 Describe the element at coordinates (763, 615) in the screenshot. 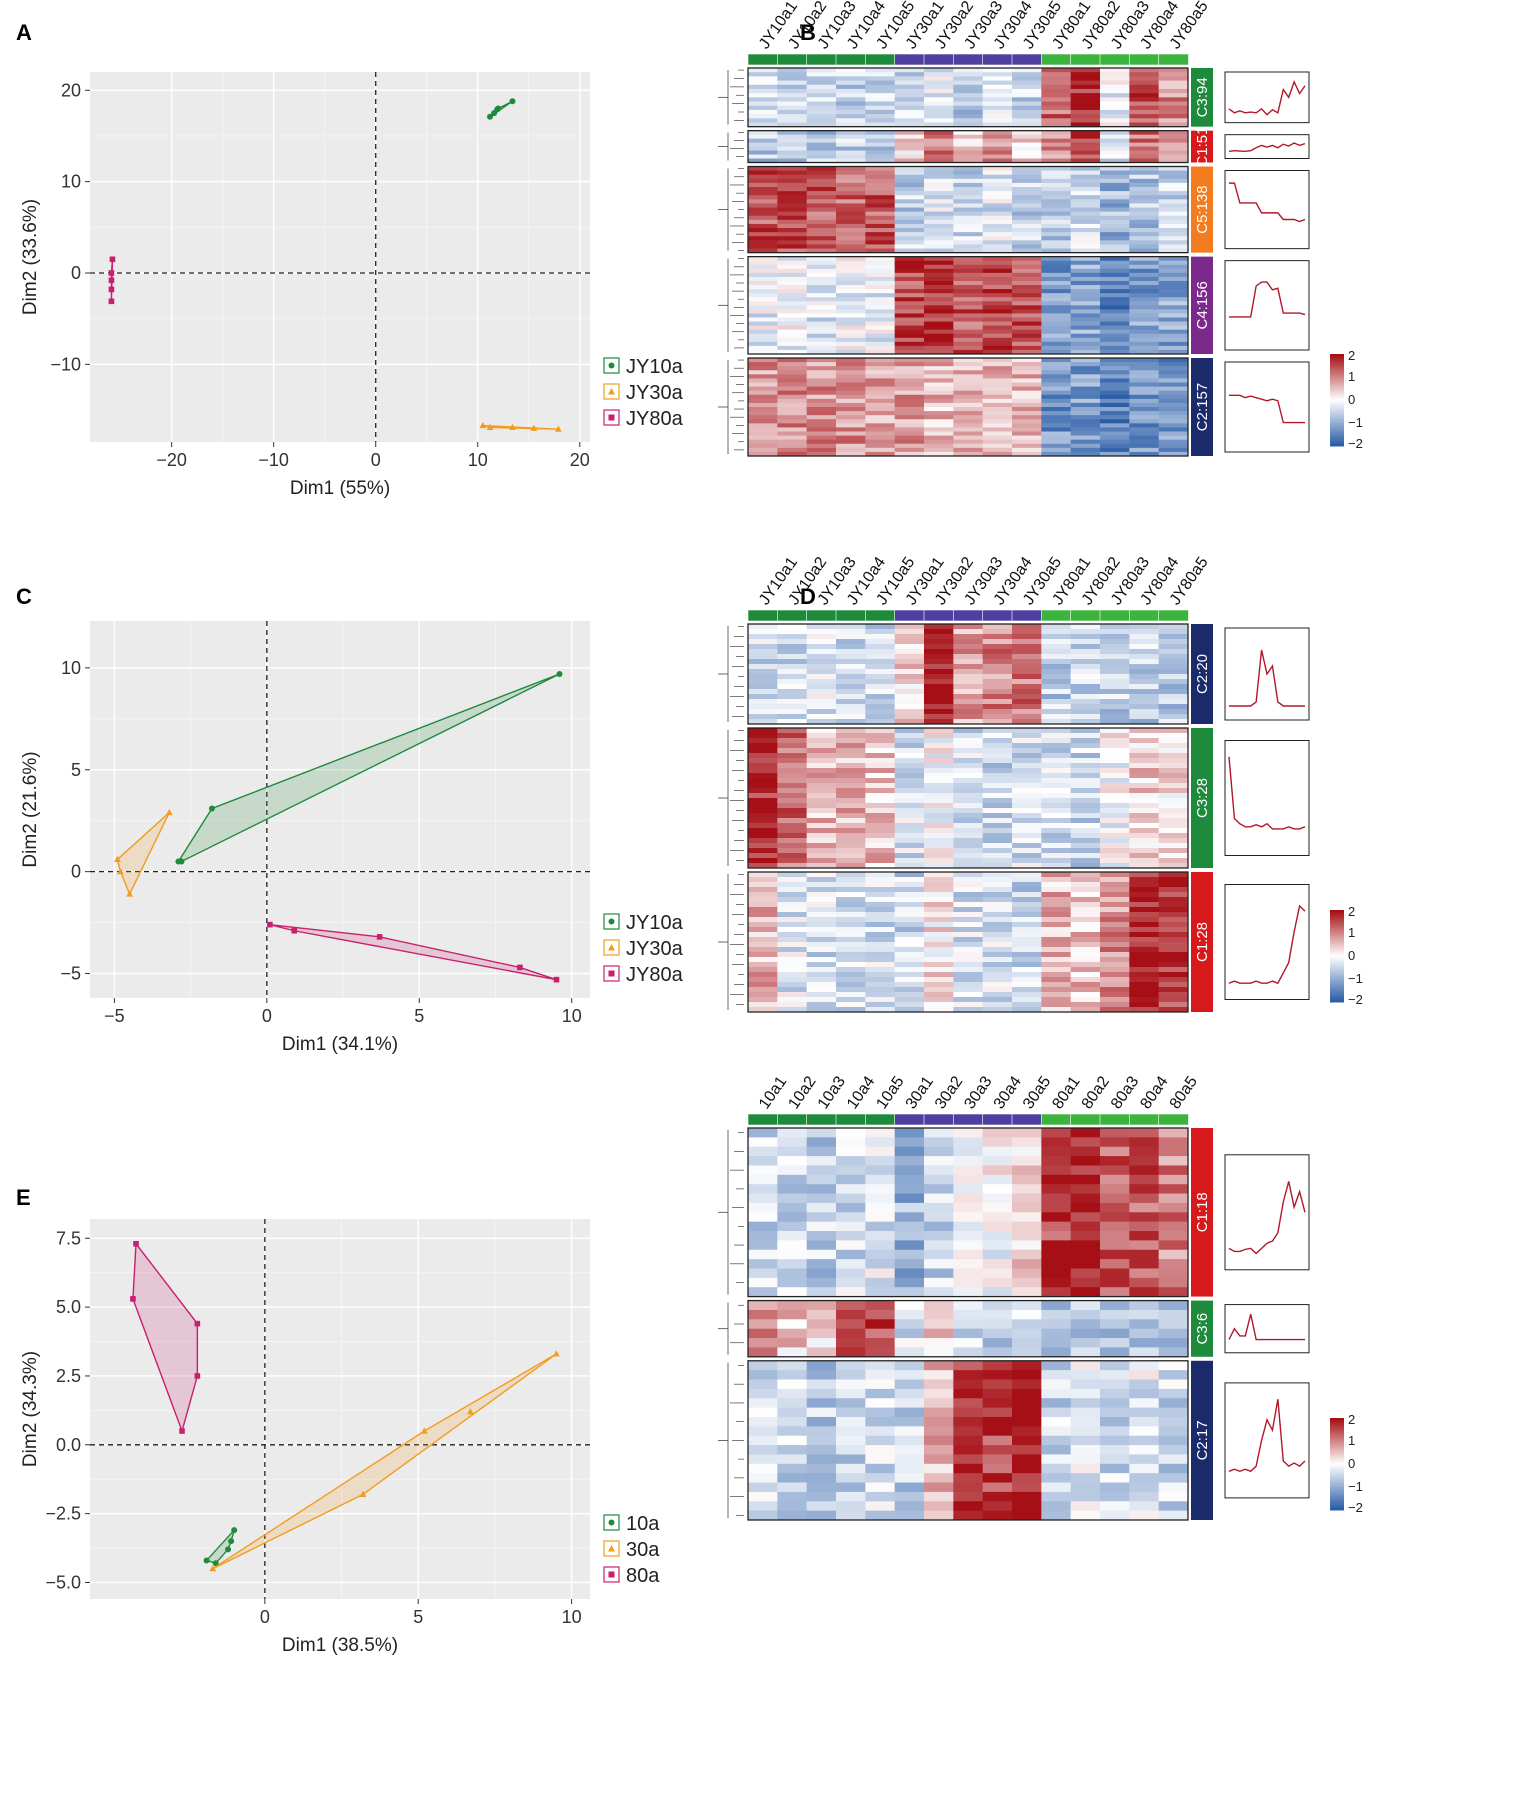

I see `sample-group-bar` at that location.